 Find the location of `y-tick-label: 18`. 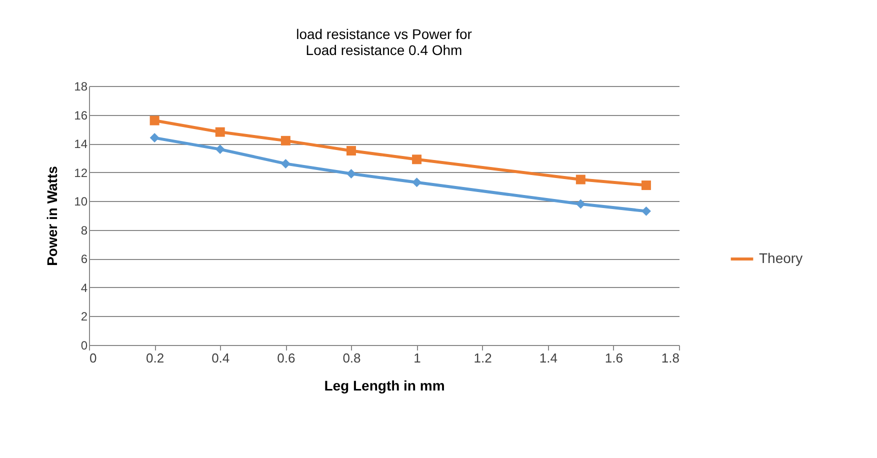

y-tick-label: 18 is located at coordinates (81, 87).